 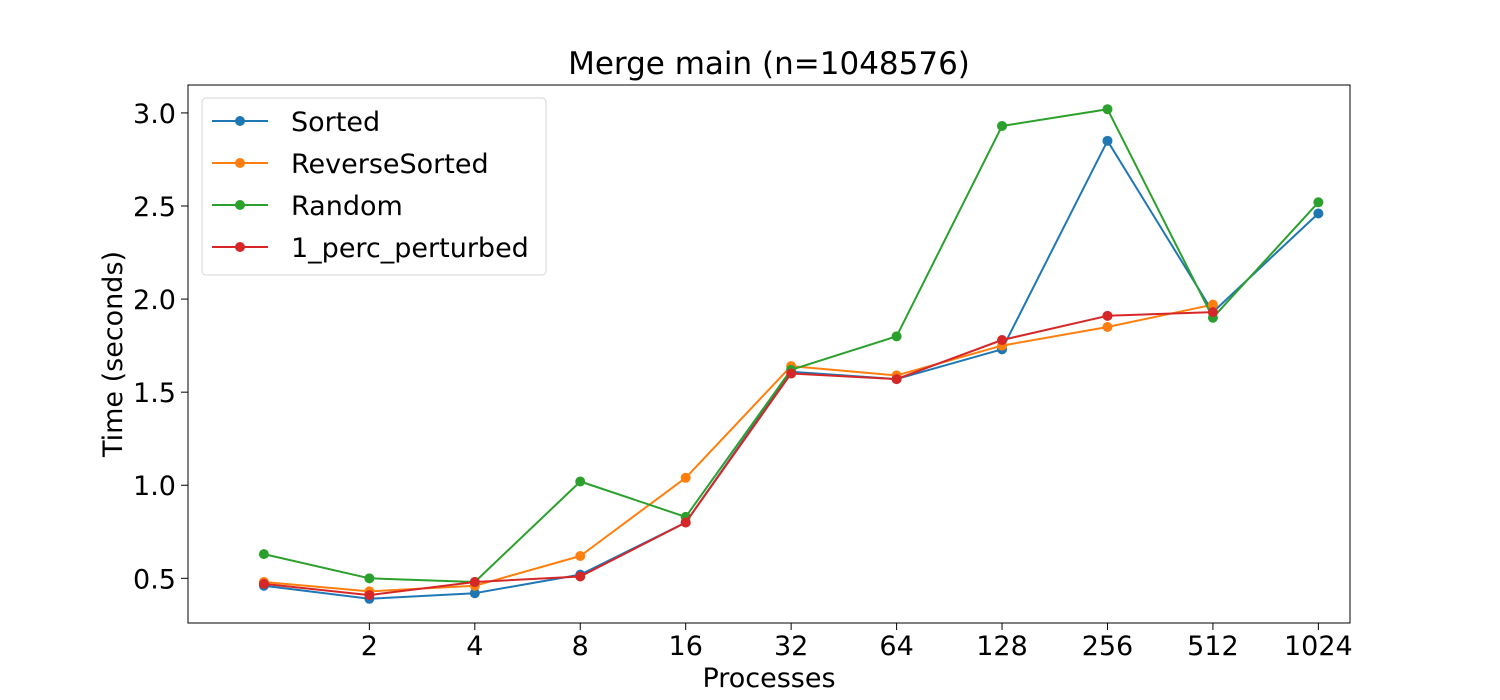 I want to click on x-axis-label: Processes, so click(x=768, y=678).